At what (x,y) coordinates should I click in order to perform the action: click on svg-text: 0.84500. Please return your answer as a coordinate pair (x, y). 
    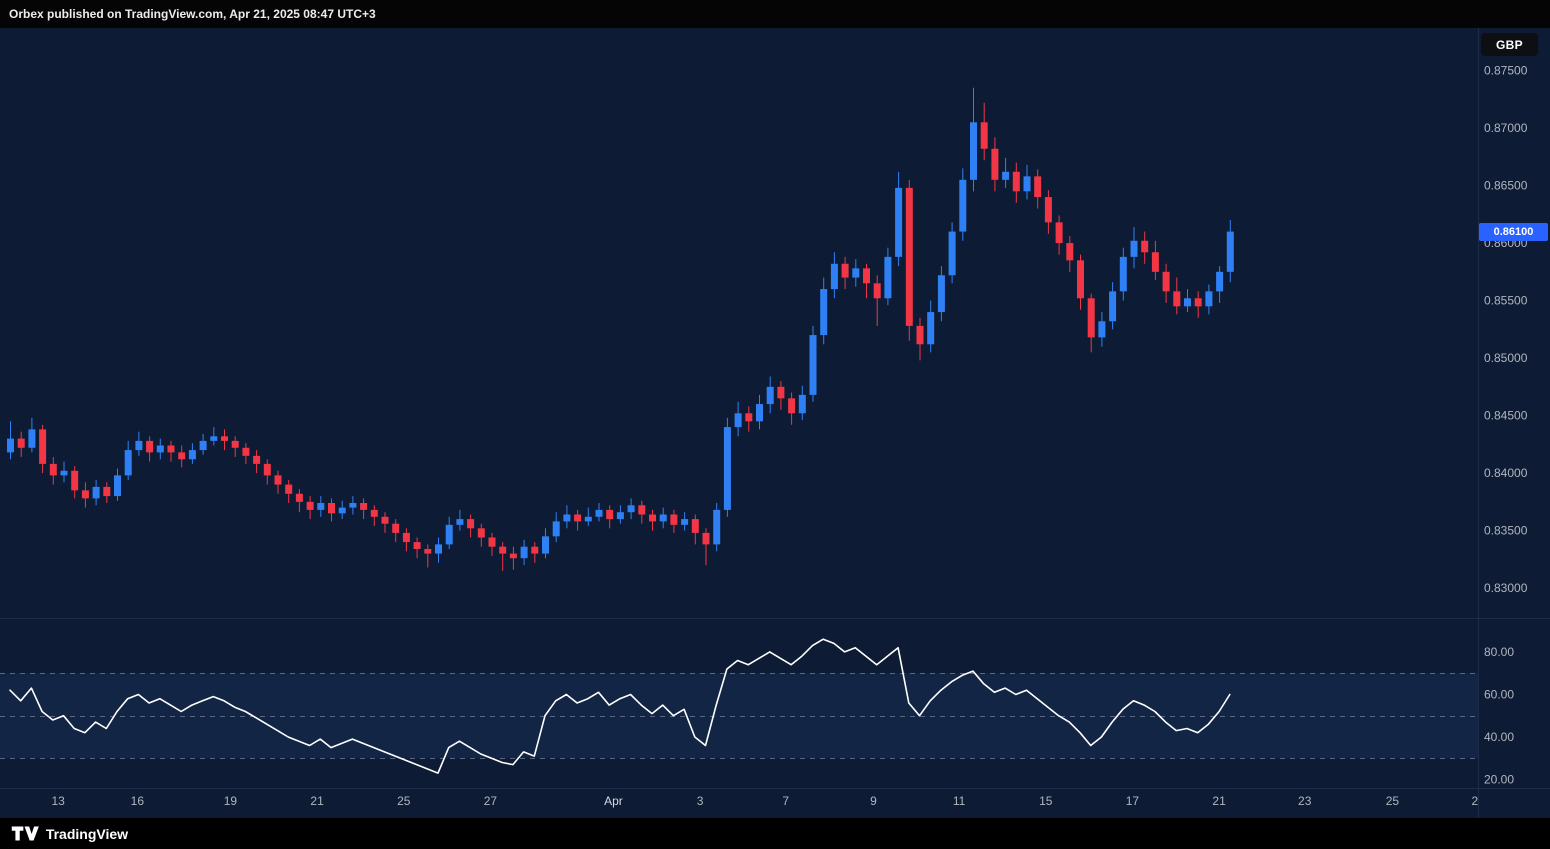
    Looking at the image, I should click on (1506, 416).